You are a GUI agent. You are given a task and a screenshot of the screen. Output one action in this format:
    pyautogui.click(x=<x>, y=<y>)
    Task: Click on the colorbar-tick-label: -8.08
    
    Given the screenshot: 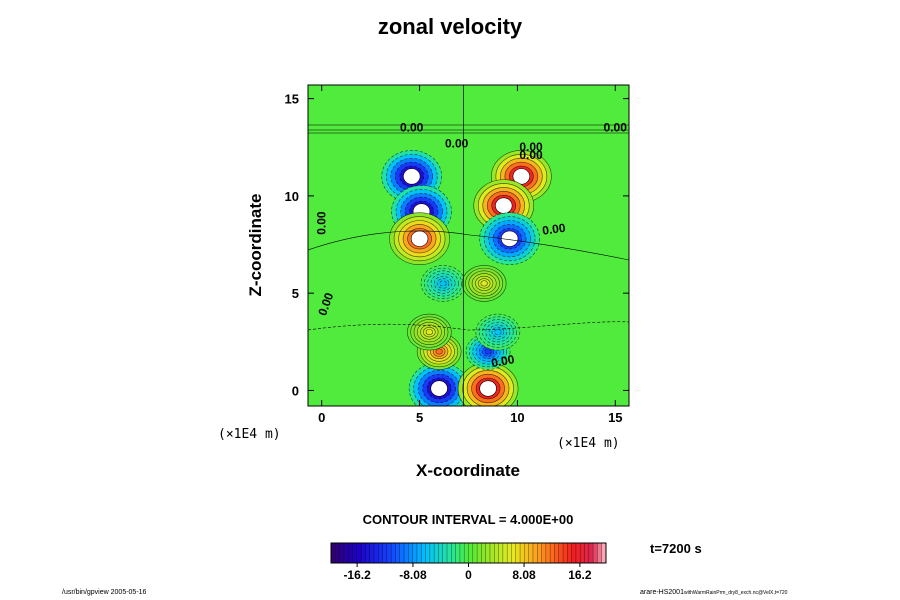 What is the action you would take?
    pyautogui.click(x=413, y=575)
    